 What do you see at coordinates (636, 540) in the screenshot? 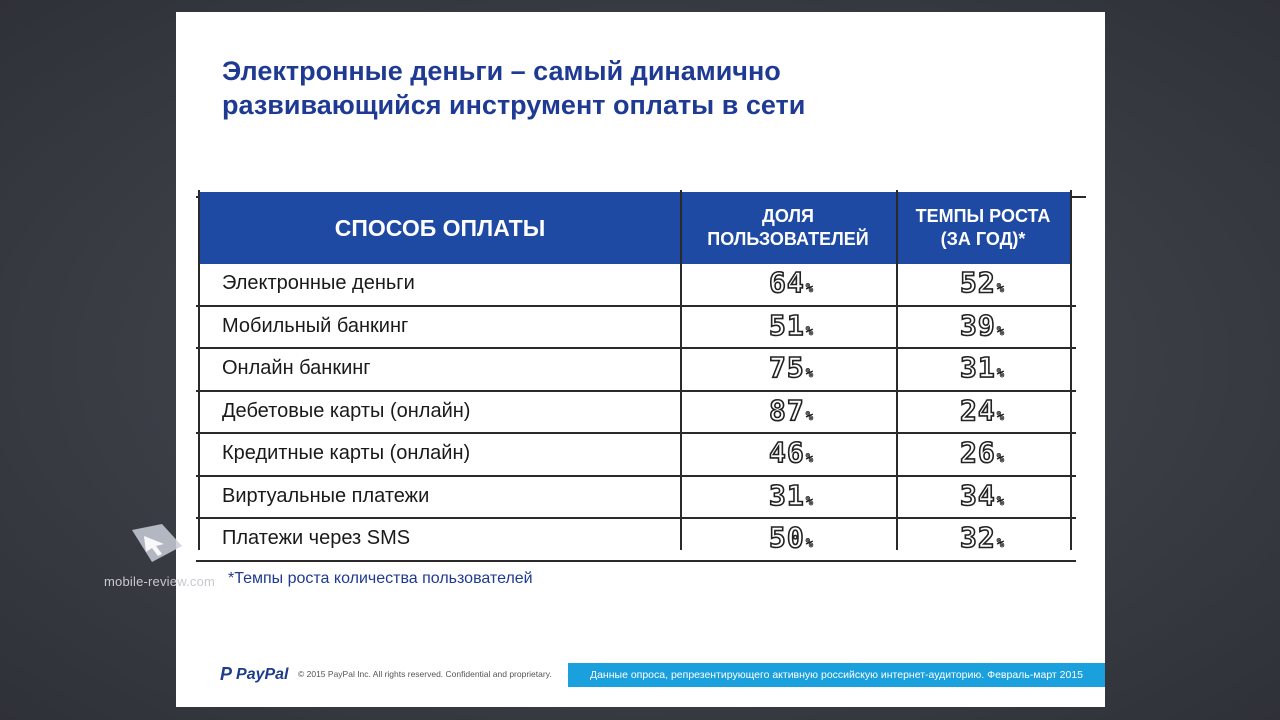
I see `table-row: Платежи через SMS 50% 32%` at bounding box center [636, 540].